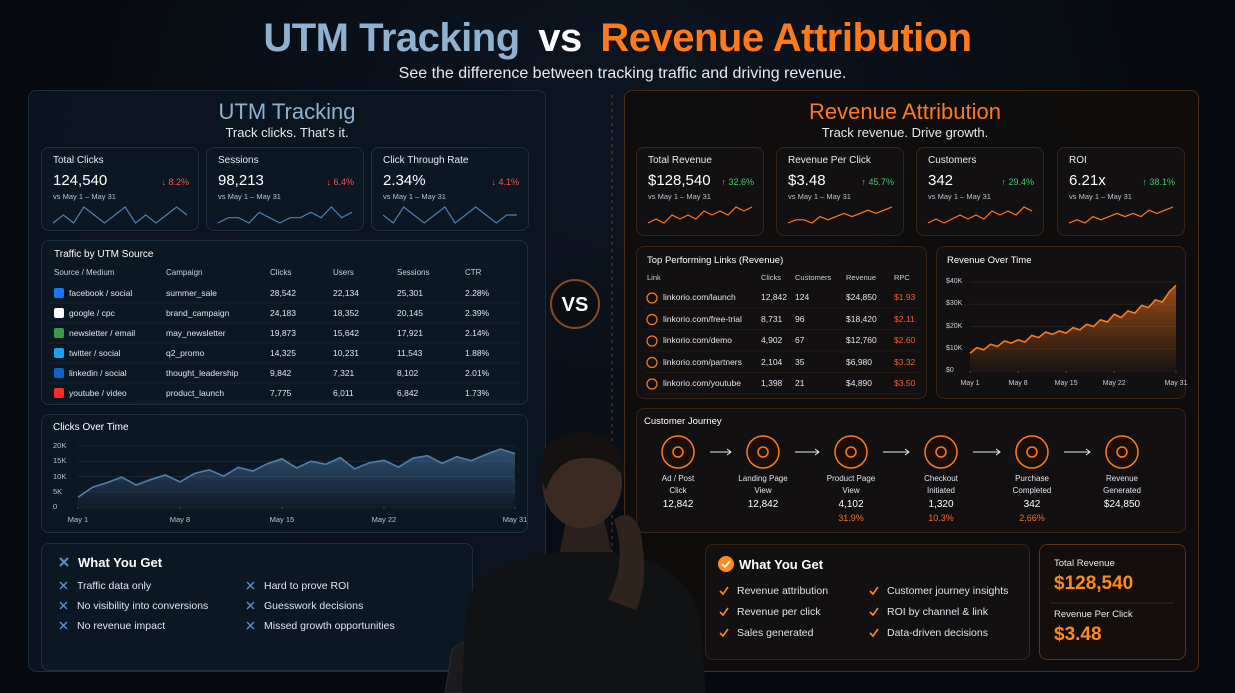 This screenshot has width=1235, height=693. What do you see at coordinates (184, 272) in the screenshot?
I see `column-header: Campaign` at bounding box center [184, 272].